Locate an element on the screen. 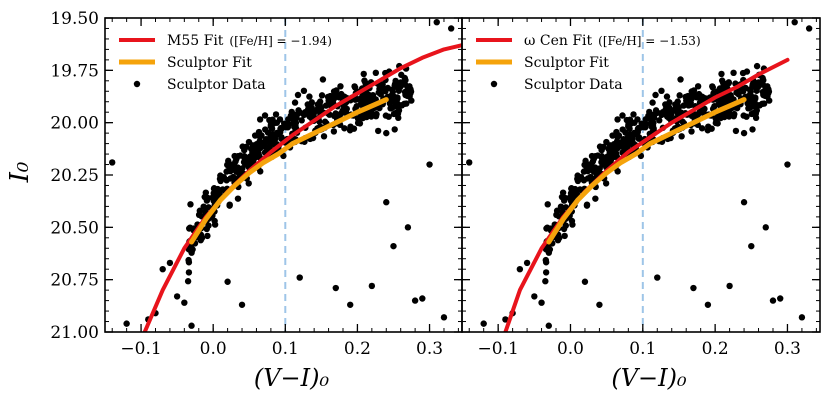 The width and height of the screenshot is (830, 401). legend-label: Sculptor Data is located at coordinates (216, 85).